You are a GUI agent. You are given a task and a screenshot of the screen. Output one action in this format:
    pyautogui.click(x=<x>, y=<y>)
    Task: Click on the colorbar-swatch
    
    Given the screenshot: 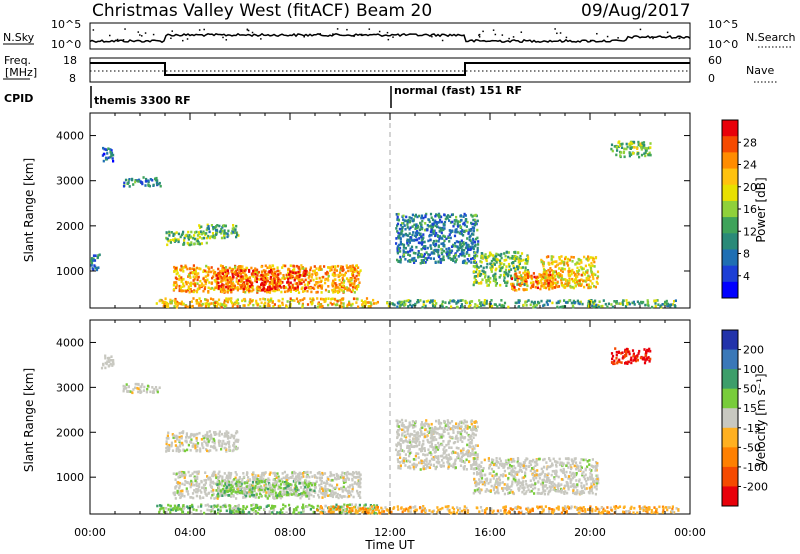 What is the action you would take?
    pyautogui.click(x=730, y=258)
    